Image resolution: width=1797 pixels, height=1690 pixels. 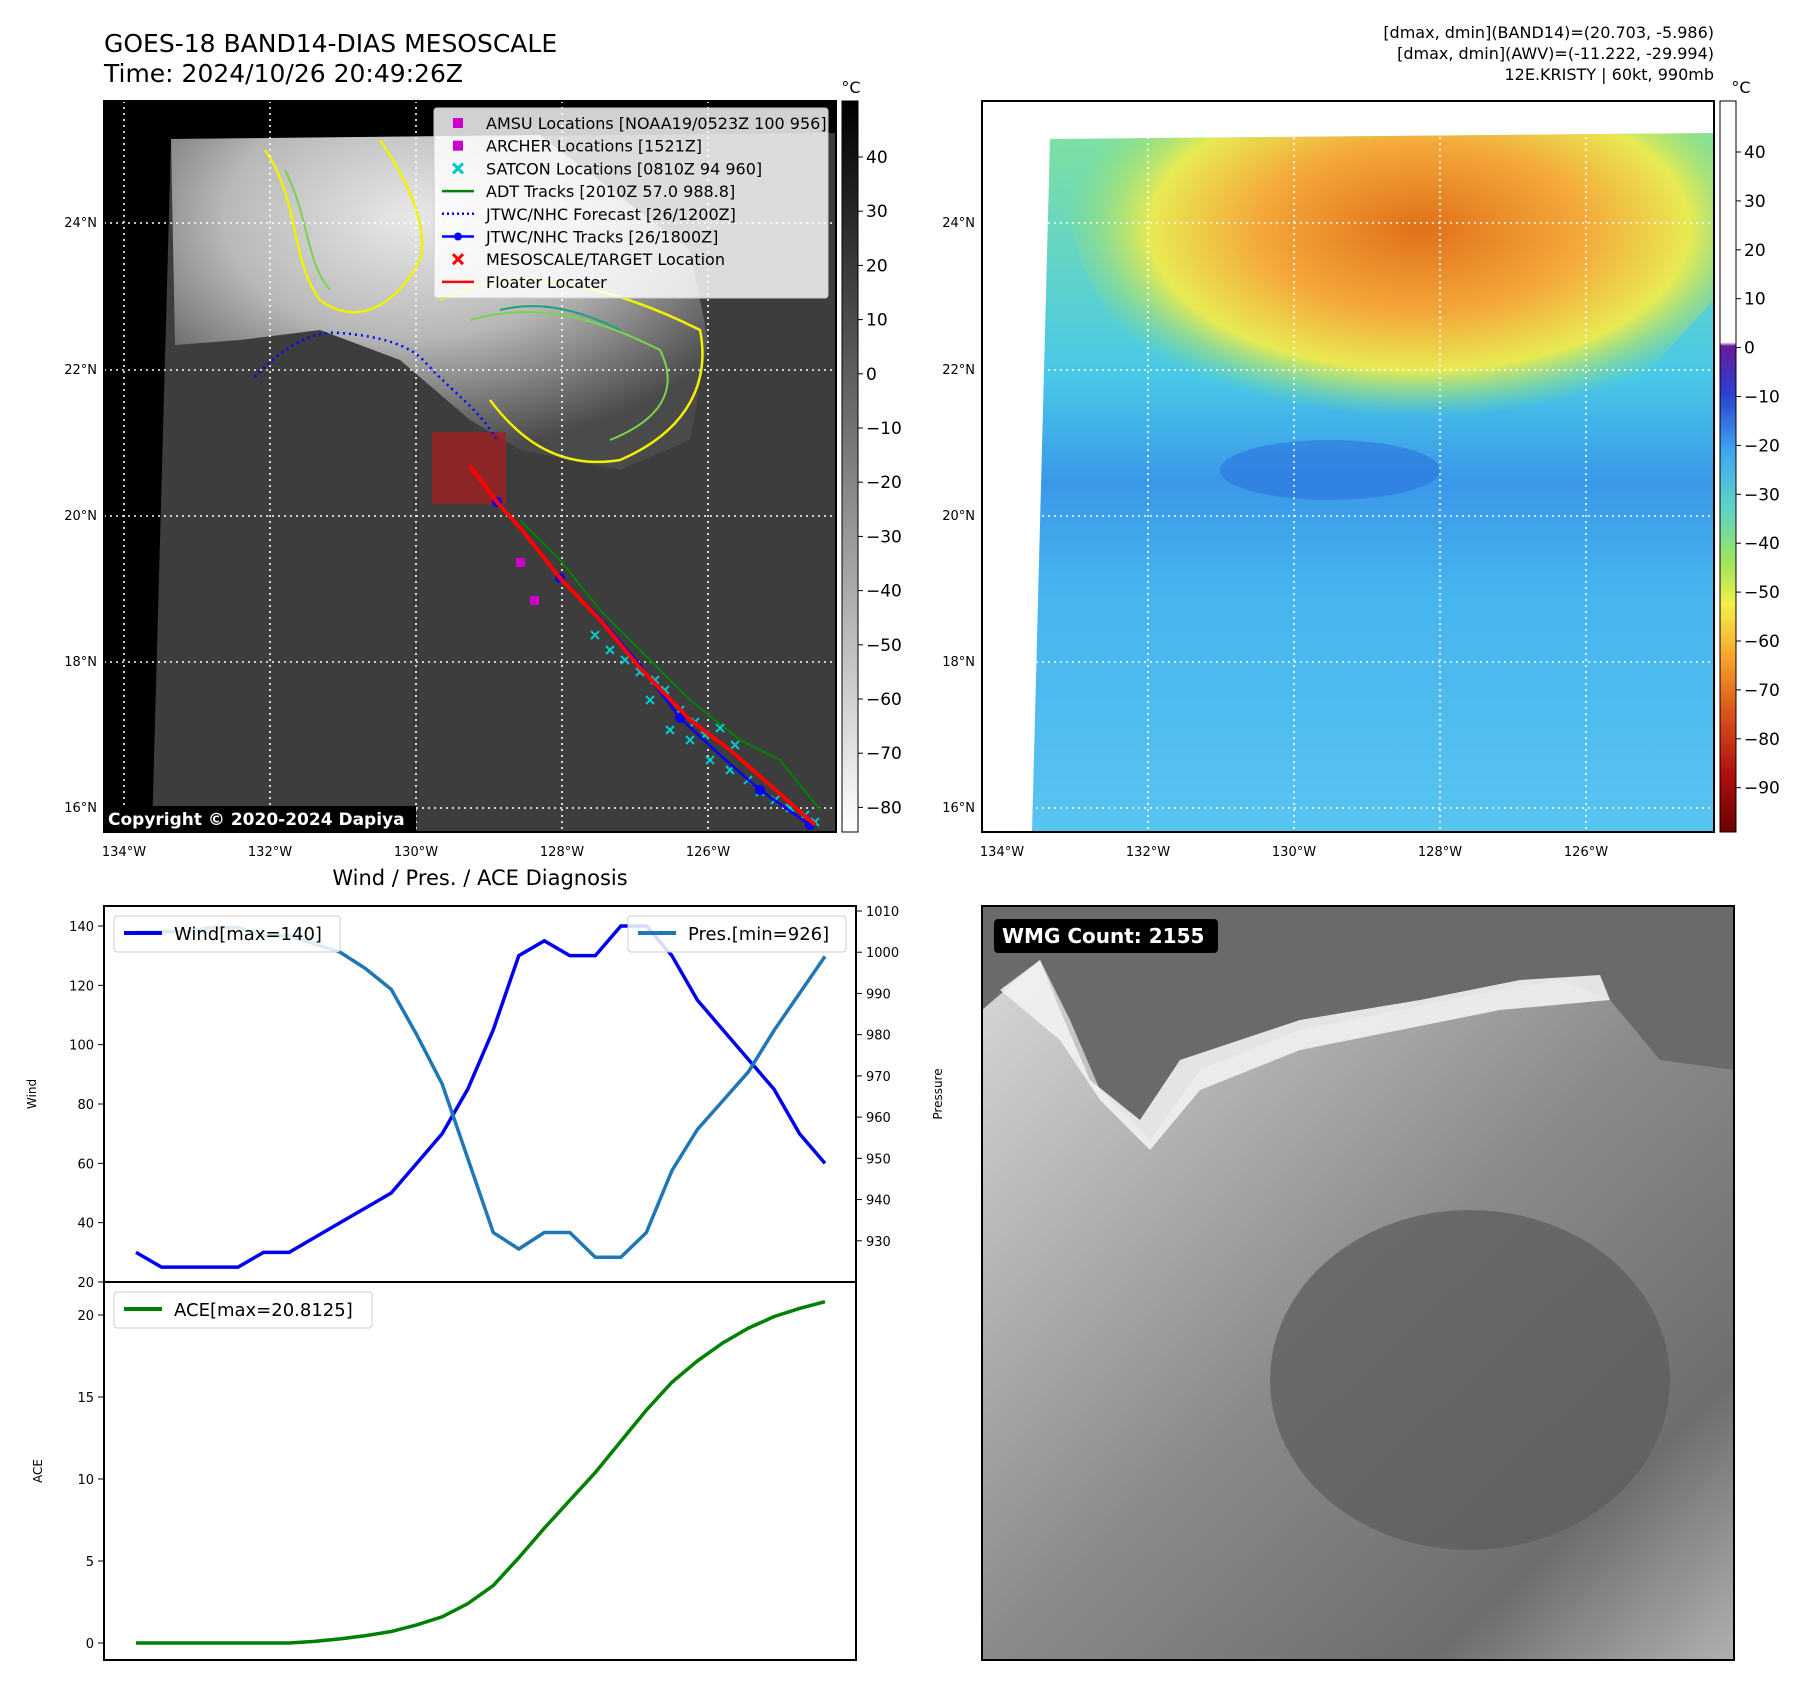 I want to click on gray-colorbar-label: 40, so click(x=877, y=158).